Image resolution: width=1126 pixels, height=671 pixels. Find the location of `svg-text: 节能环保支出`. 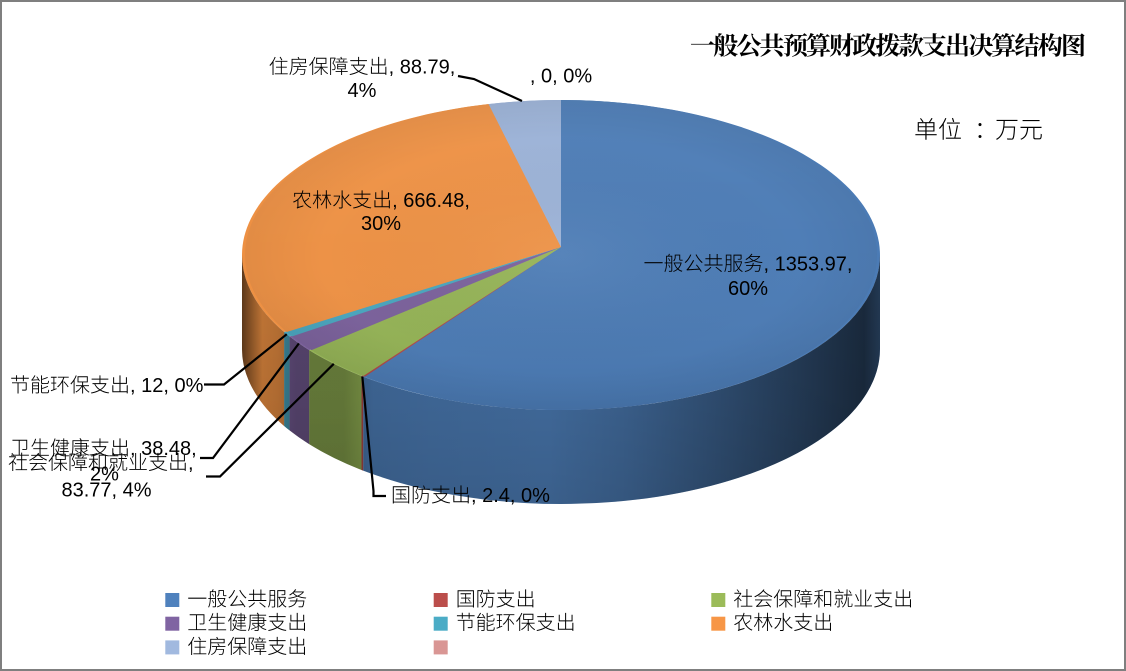

svg-text: 节能环保支出 is located at coordinates (516, 621).